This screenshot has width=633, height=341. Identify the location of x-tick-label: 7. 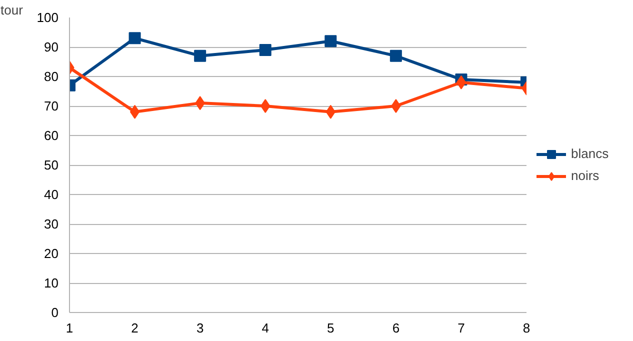
(461, 328).